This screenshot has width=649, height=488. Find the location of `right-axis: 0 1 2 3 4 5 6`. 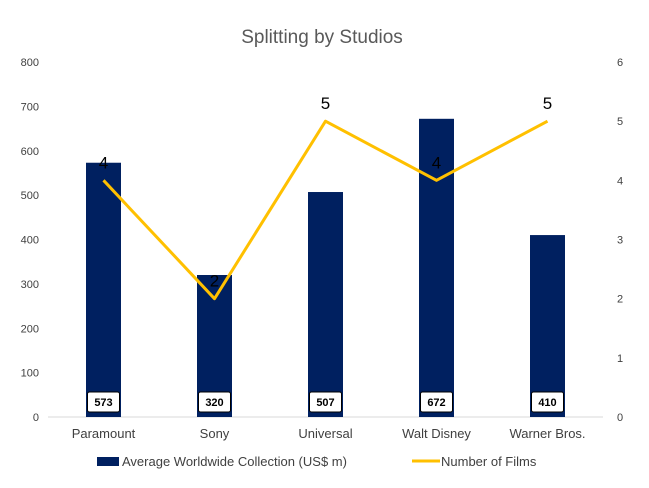

right-axis: 0 1 2 3 4 5 6 is located at coordinates (620, 240).